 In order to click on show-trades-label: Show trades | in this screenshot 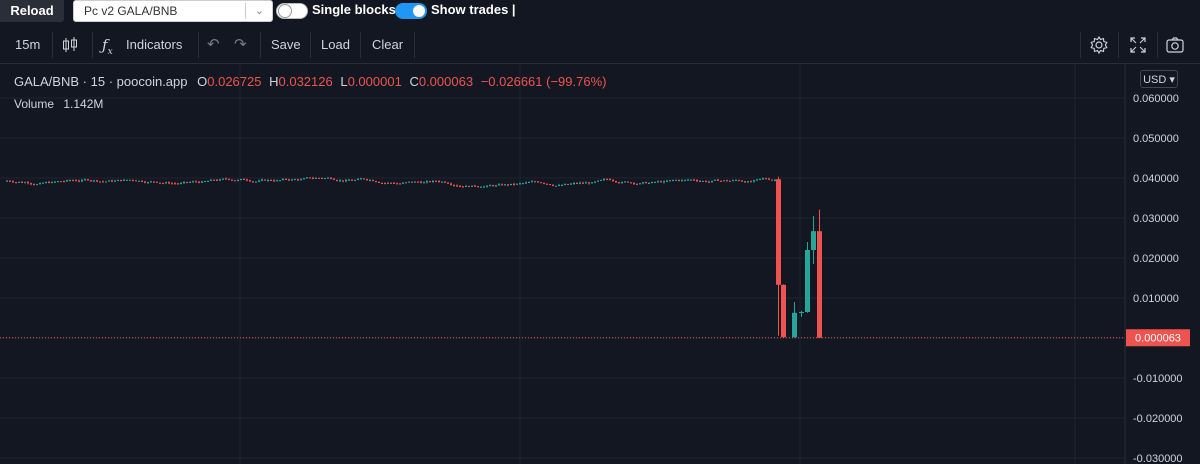, I will do `click(473, 9)`.